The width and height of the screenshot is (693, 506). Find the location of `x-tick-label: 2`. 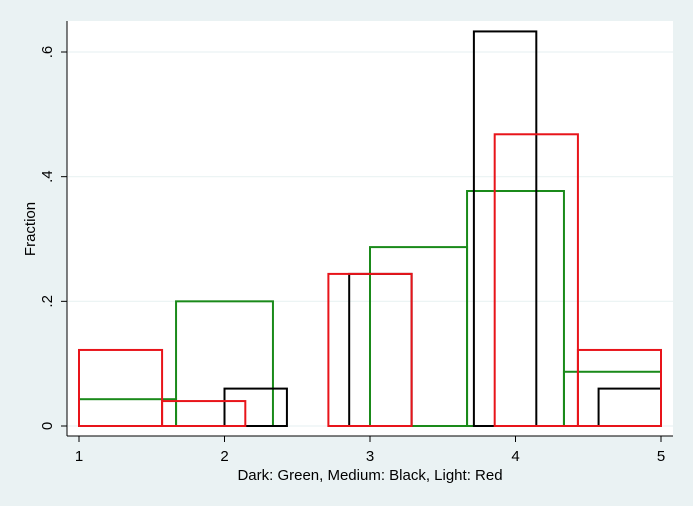

x-tick-label: 2 is located at coordinates (224, 456).